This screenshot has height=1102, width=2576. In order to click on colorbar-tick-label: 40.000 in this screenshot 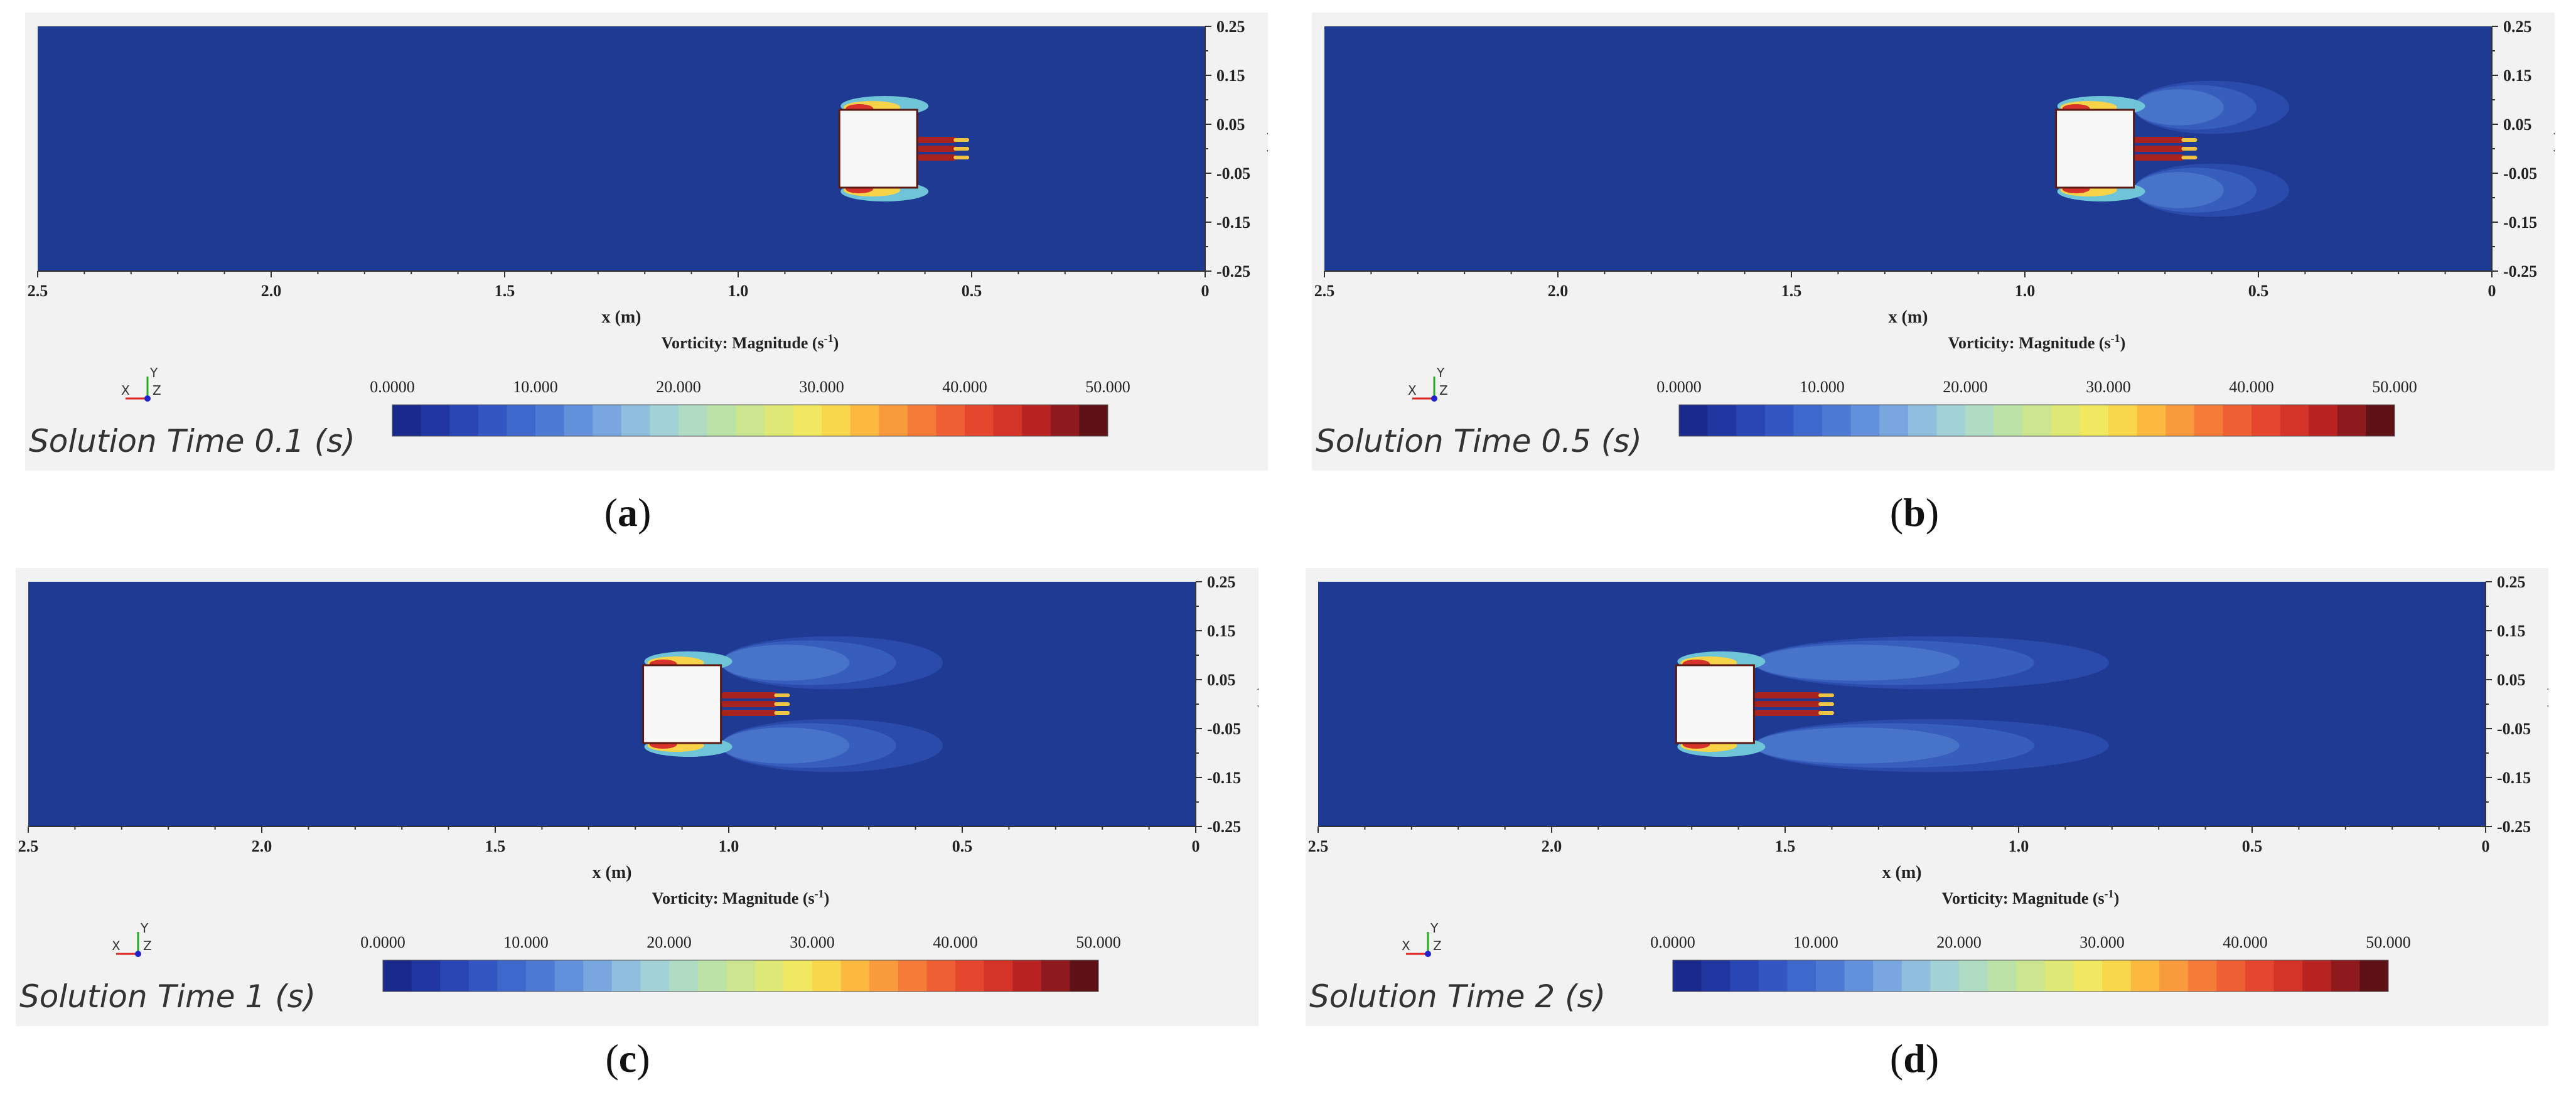, I will do `click(955, 942)`.